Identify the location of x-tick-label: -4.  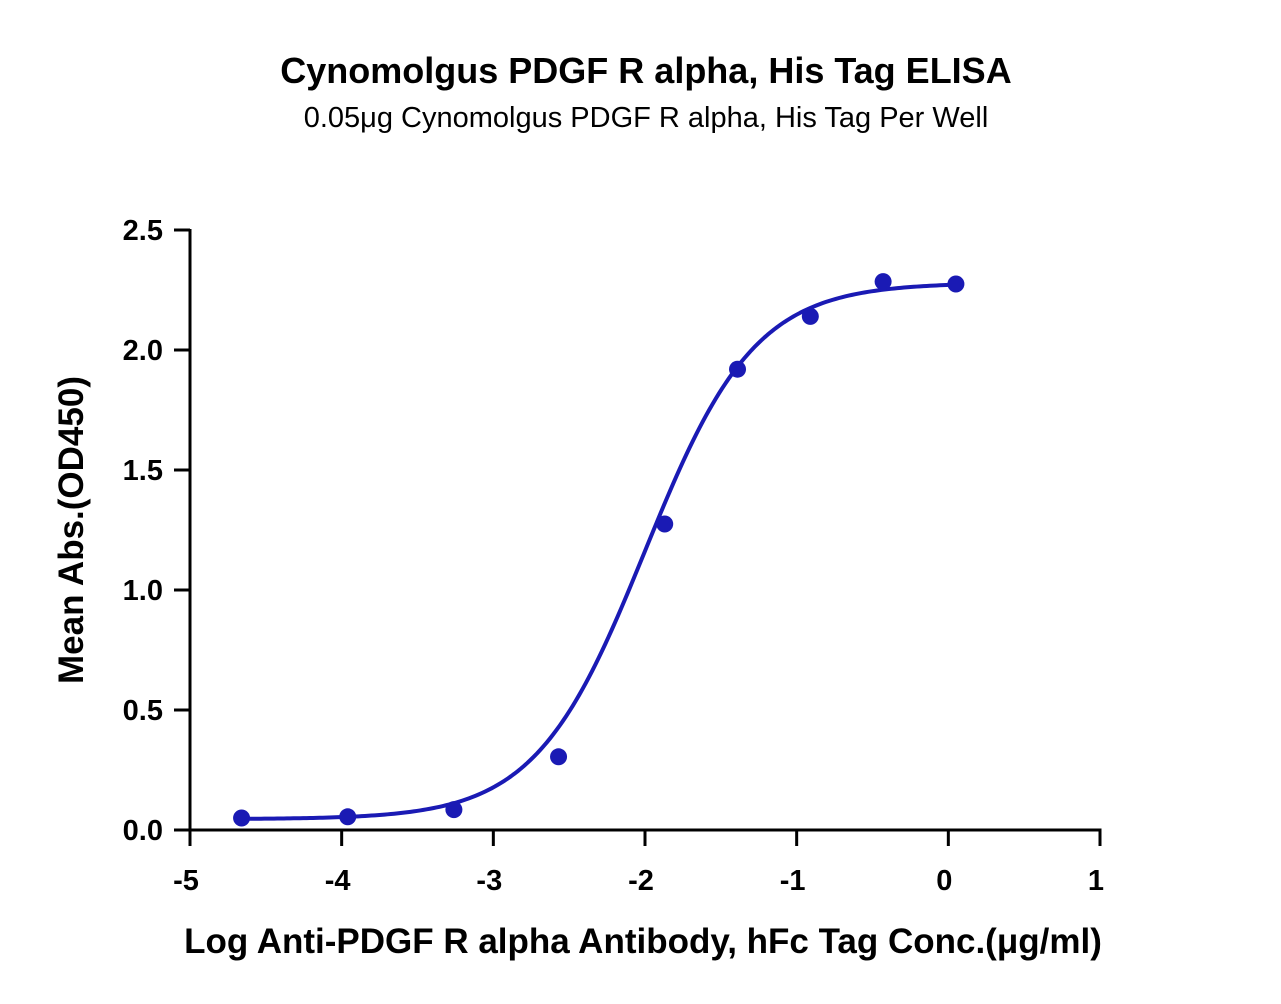
(338, 881).